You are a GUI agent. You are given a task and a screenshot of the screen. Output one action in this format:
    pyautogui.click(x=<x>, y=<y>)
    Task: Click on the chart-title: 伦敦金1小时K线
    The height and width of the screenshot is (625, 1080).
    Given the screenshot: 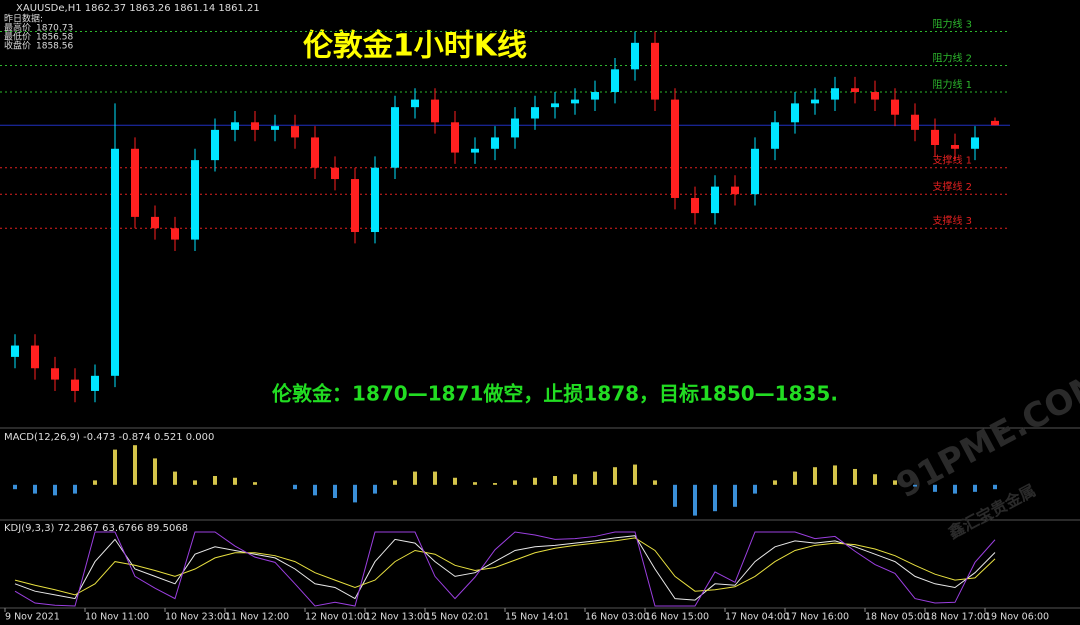 What is the action you would take?
    pyautogui.click(x=415, y=46)
    